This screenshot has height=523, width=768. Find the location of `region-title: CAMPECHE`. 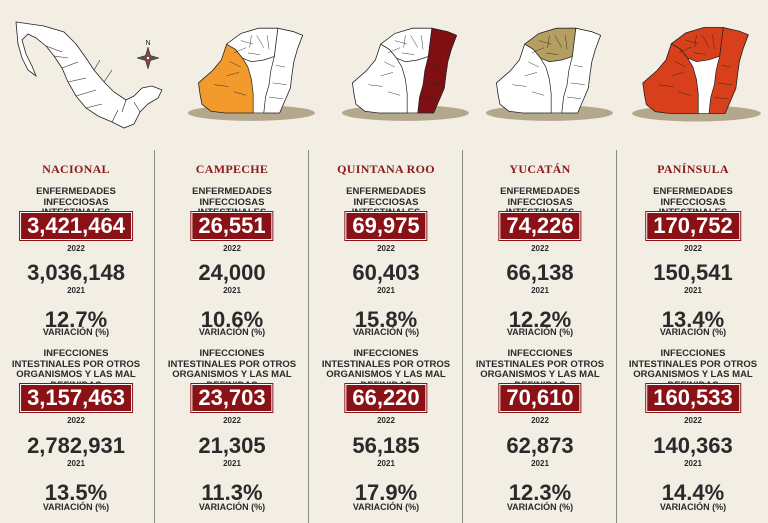

region-title: CAMPECHE is located at coordinates (232, 169).